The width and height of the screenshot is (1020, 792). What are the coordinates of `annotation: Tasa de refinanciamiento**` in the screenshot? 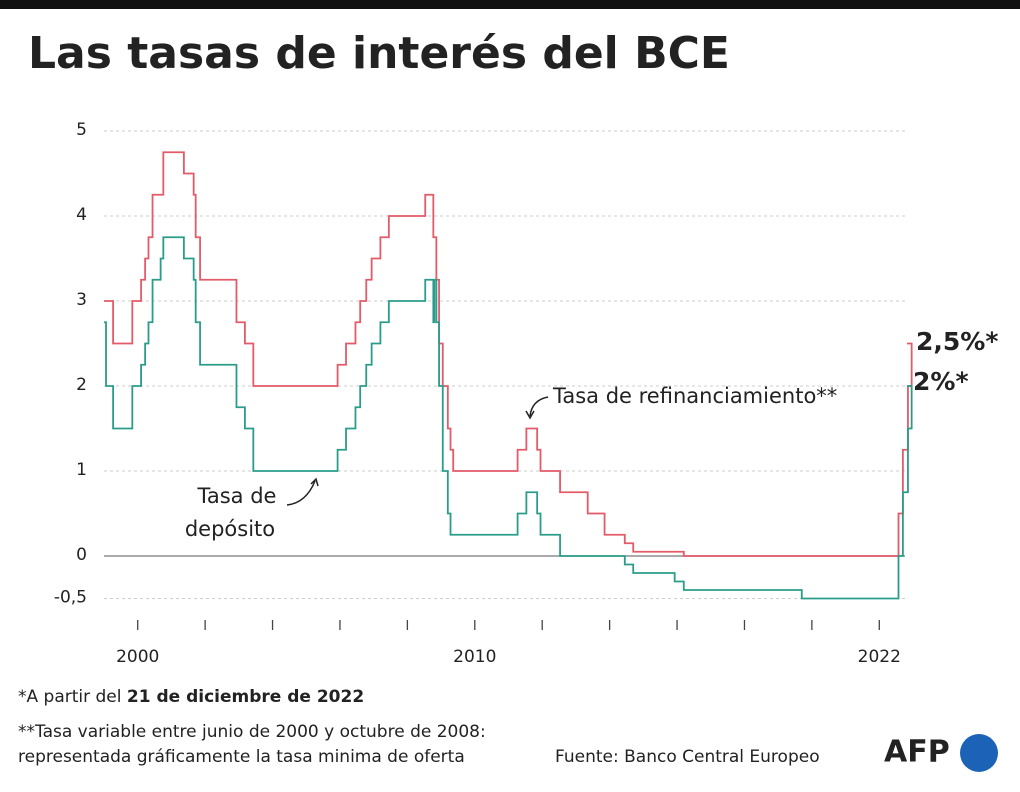 It's located at (694, 396).